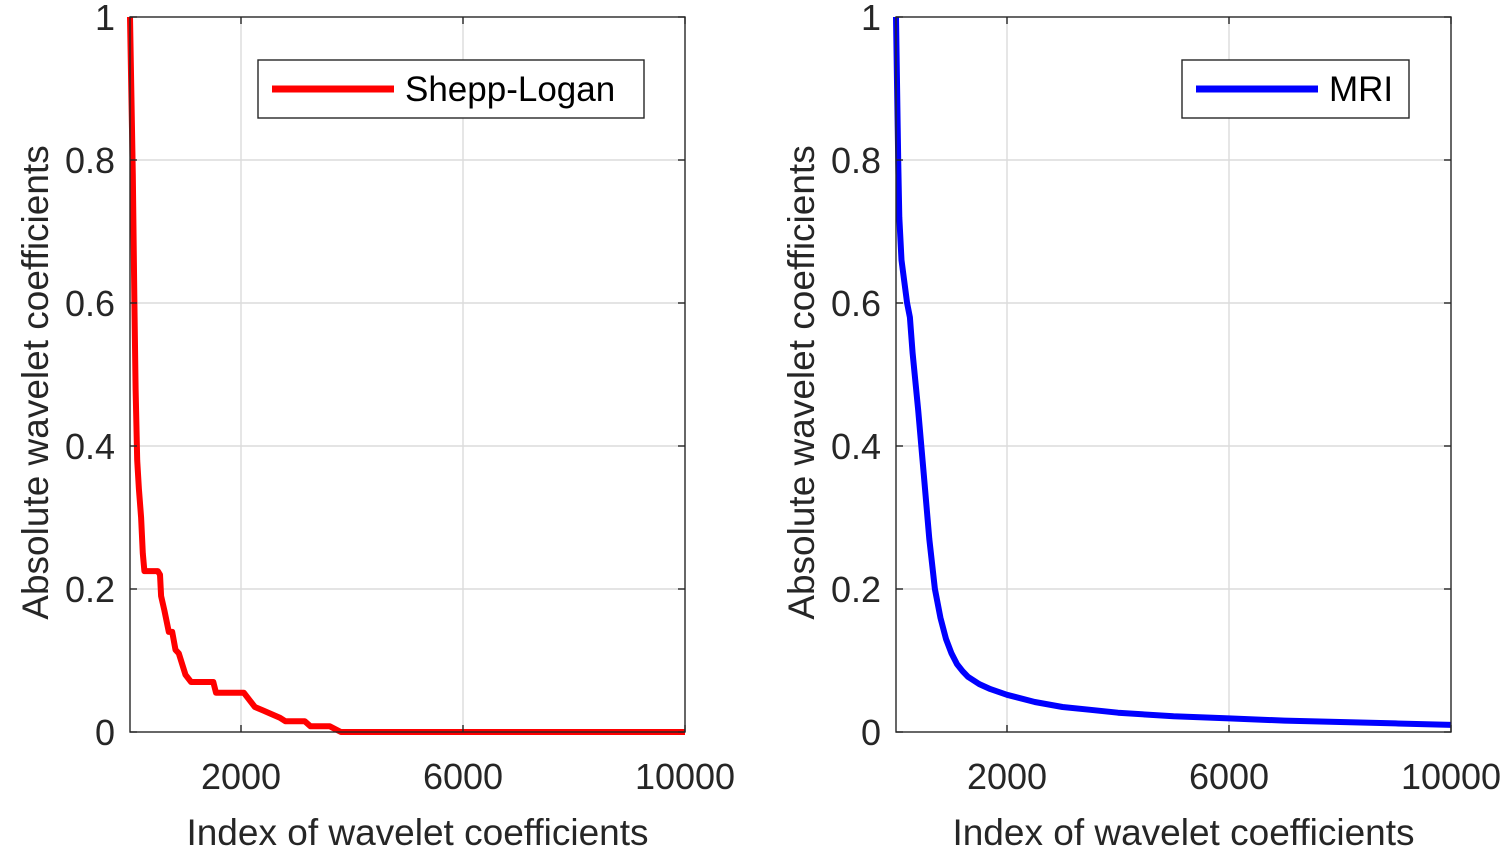  I want to click on legend: MRI, so click(1295, 89).